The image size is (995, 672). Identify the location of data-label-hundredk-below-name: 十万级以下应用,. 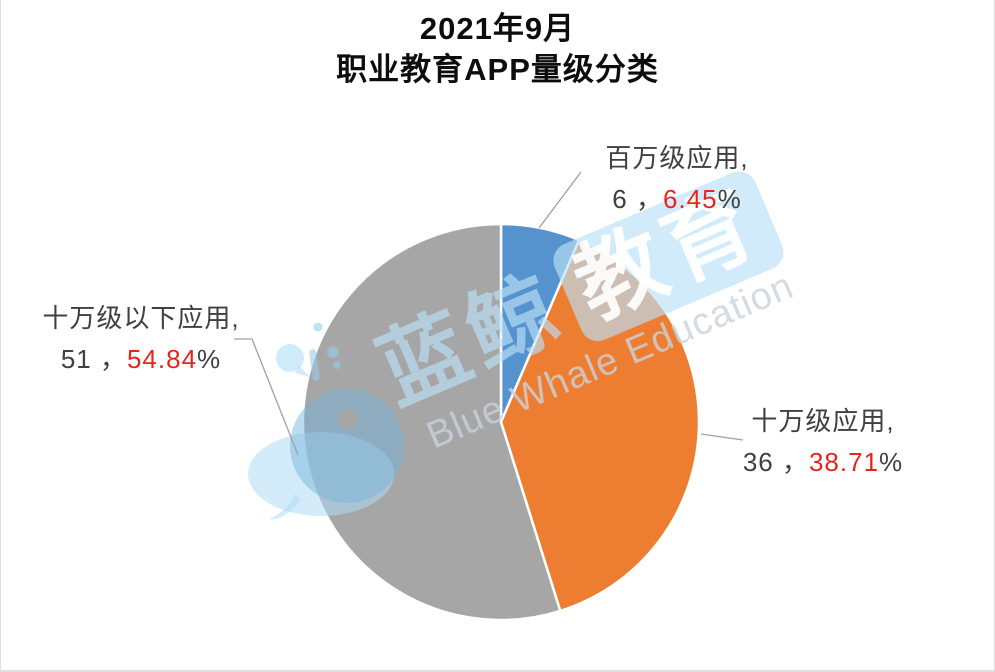
(141, 318).